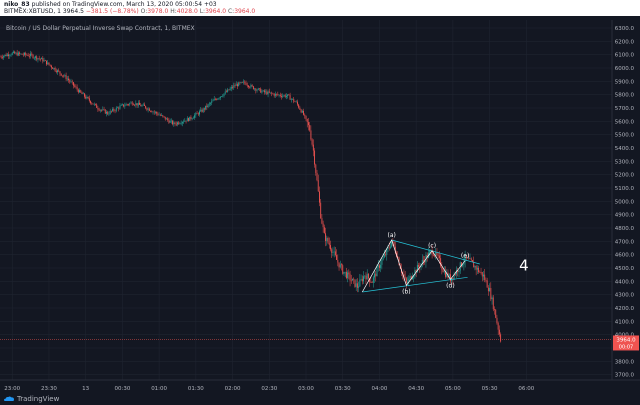  What do you see at coordinates (526, 389) in the screenshot?
I see `time-tick-label: 06:00` at bounding box center [526, 389].